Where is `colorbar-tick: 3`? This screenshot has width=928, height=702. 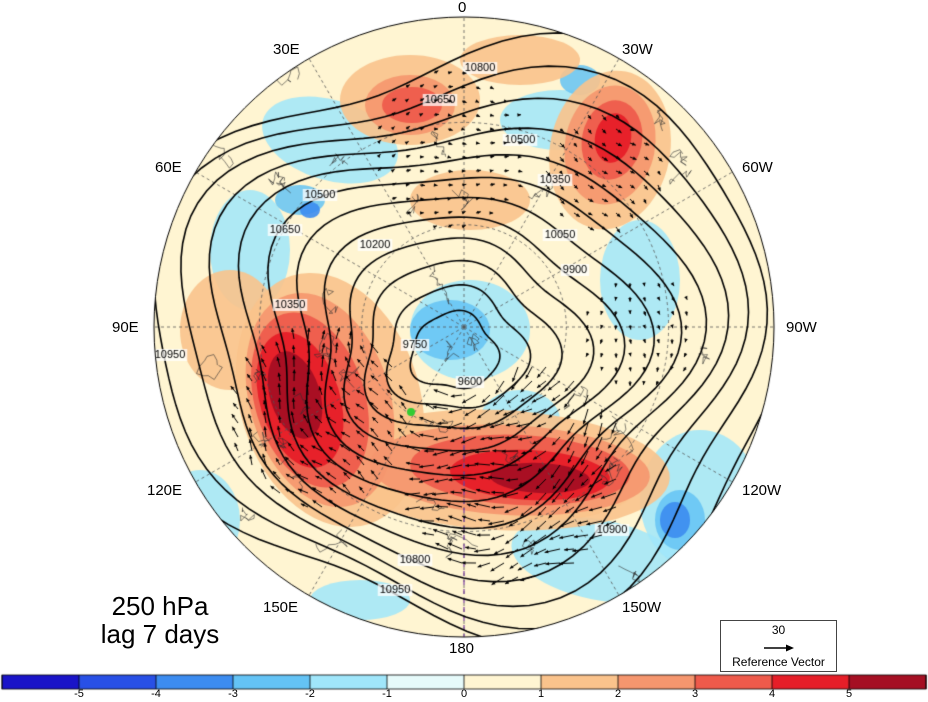
colorbar-tick: 3 is located at coordinates (695, 694).